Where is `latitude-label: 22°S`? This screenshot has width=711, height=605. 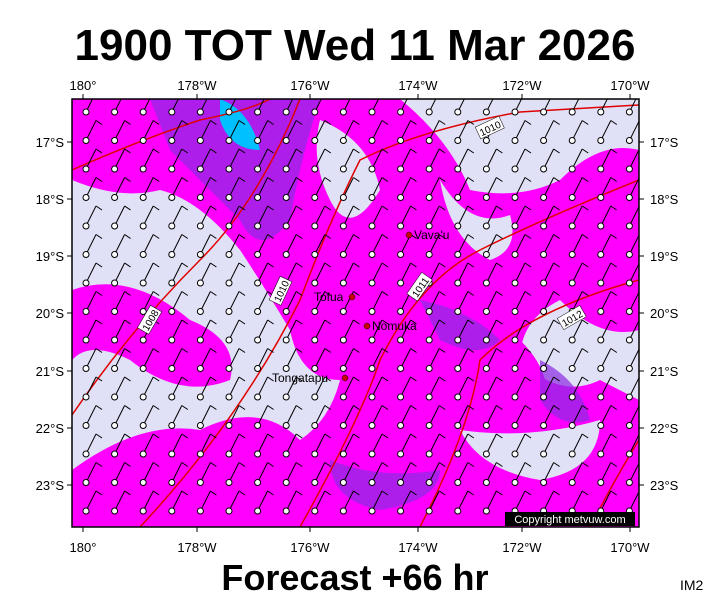
latitude-label: 22°S is located at coordinates (50, 428).